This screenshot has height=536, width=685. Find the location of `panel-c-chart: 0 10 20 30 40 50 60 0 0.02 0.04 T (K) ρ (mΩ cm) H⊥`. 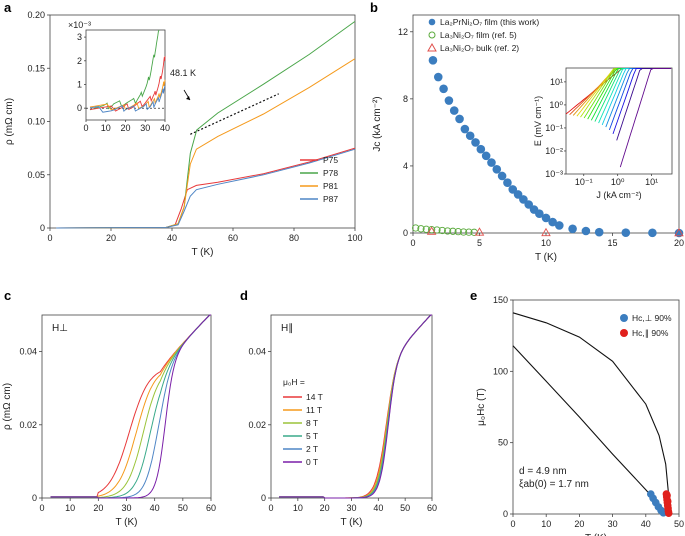

panel-c-chart: 0 10 20 30 40 50 60 0 0.02 0.04 T (K) ρ (mΩ cm) H⊥ is located at coordinates (109, 421).